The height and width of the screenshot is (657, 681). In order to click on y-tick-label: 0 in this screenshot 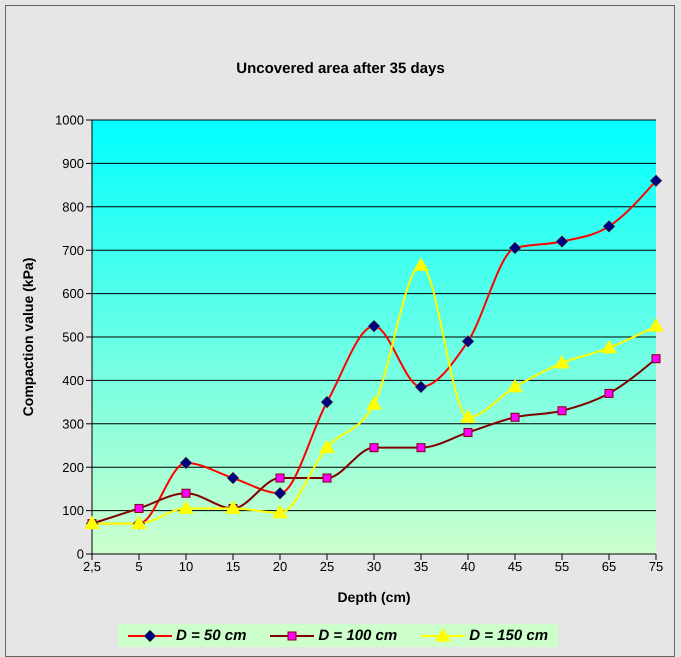, I will do `click(80, 554)`.